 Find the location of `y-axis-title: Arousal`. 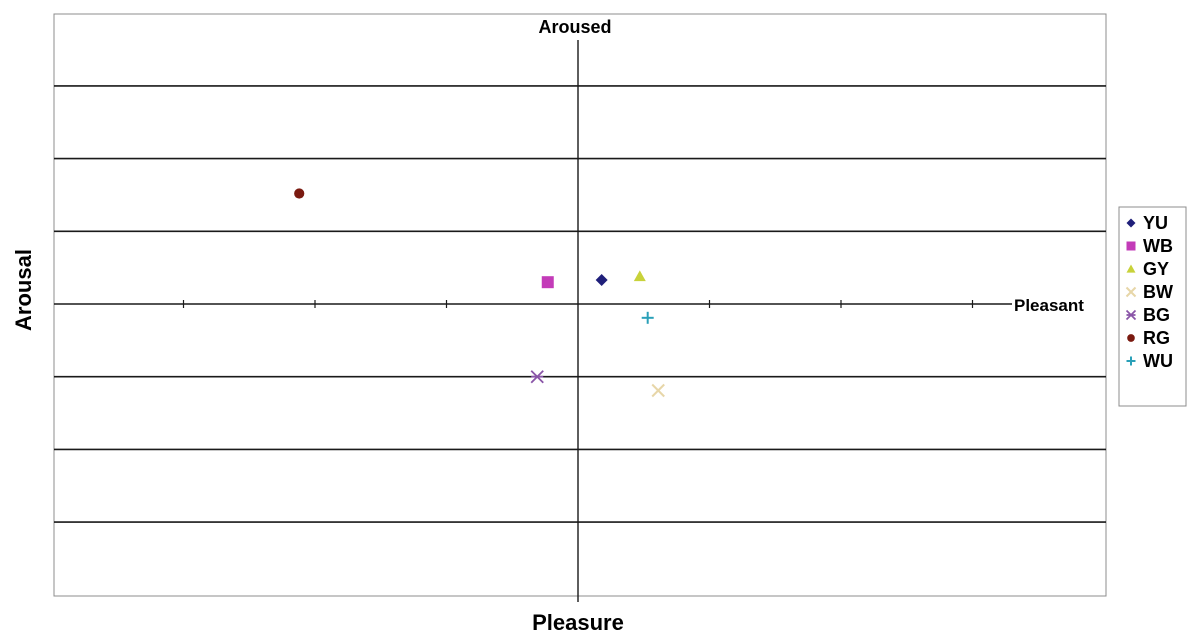

y-axis-title: Arousal is located at coordinates (23, 290).